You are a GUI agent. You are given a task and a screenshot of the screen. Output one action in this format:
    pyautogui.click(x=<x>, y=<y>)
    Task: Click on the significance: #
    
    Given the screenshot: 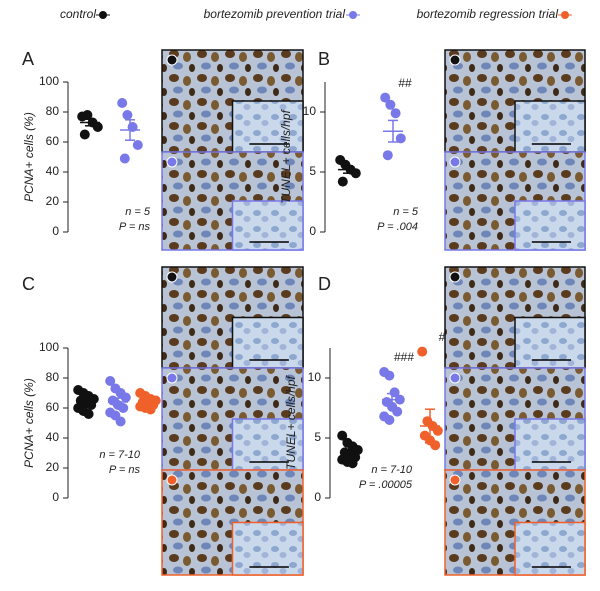 What is the action you would take?
    pyautogui.click(x=442, y=337)
    